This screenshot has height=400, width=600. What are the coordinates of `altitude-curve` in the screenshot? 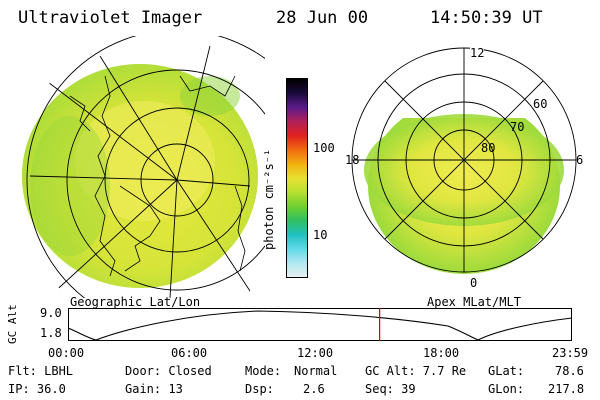 It's located at (320, 325).